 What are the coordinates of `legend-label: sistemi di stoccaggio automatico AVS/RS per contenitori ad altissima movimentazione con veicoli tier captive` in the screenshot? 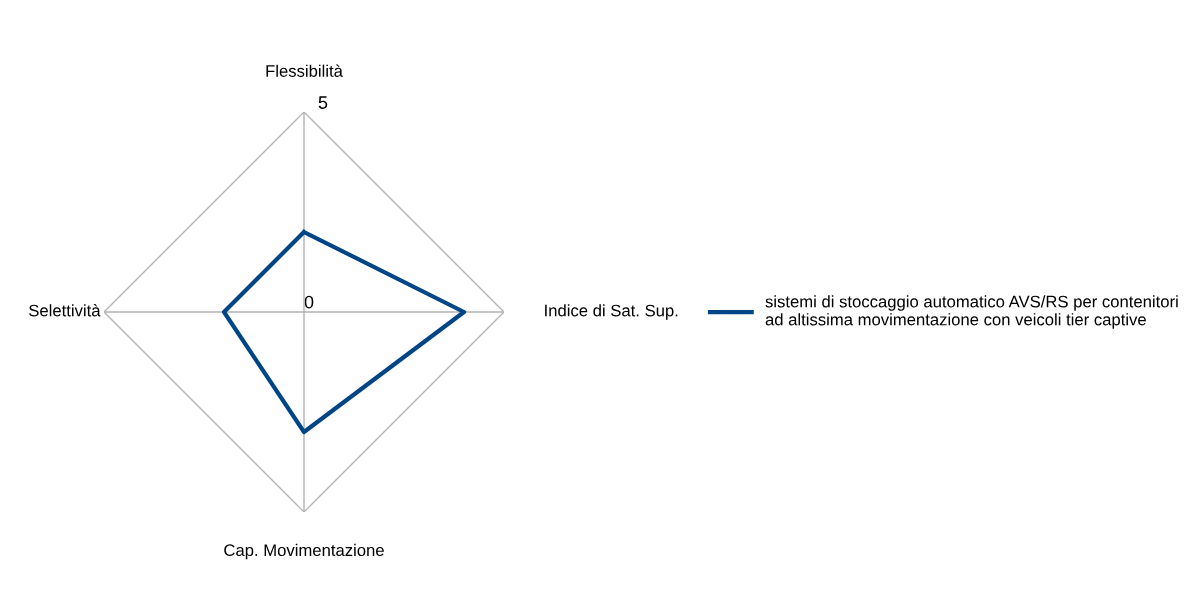 It's located at (971, 312).